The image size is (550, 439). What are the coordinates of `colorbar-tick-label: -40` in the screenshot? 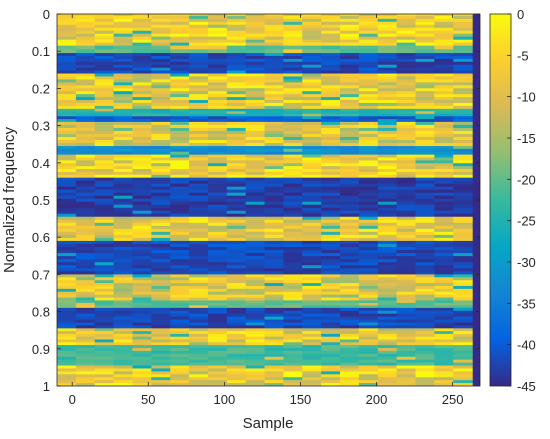 It's located at (526, 345).